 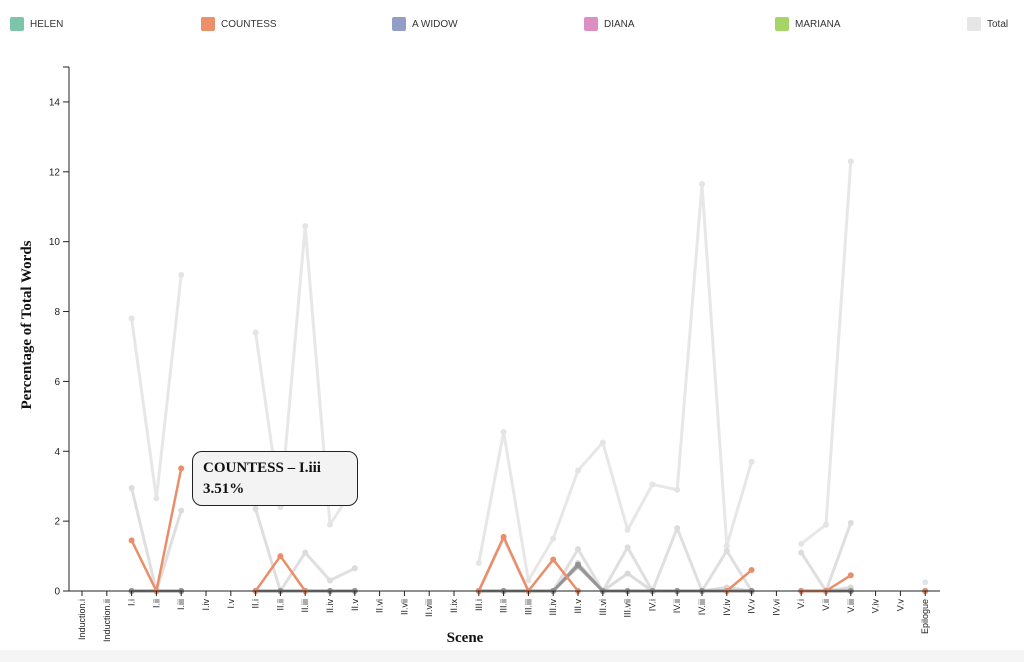 I want to click on x-tick-label: II.v, so click(x=355, y=605).